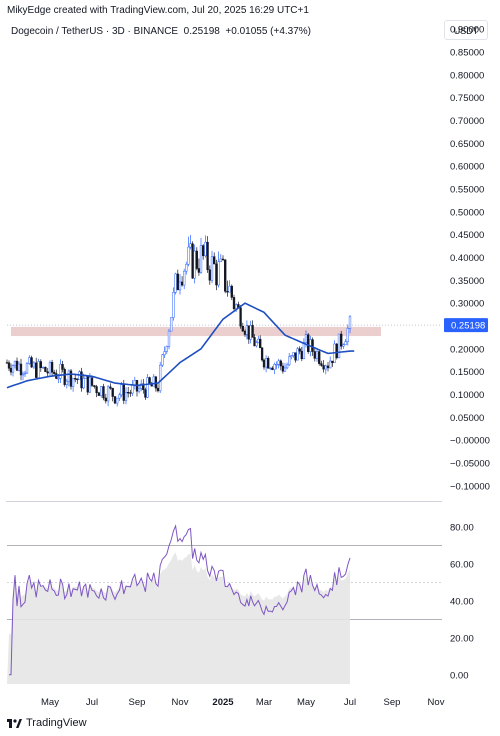  Describe the element at coordinates (224, 501) in the screenshot. I see `pane-separator` at that location.